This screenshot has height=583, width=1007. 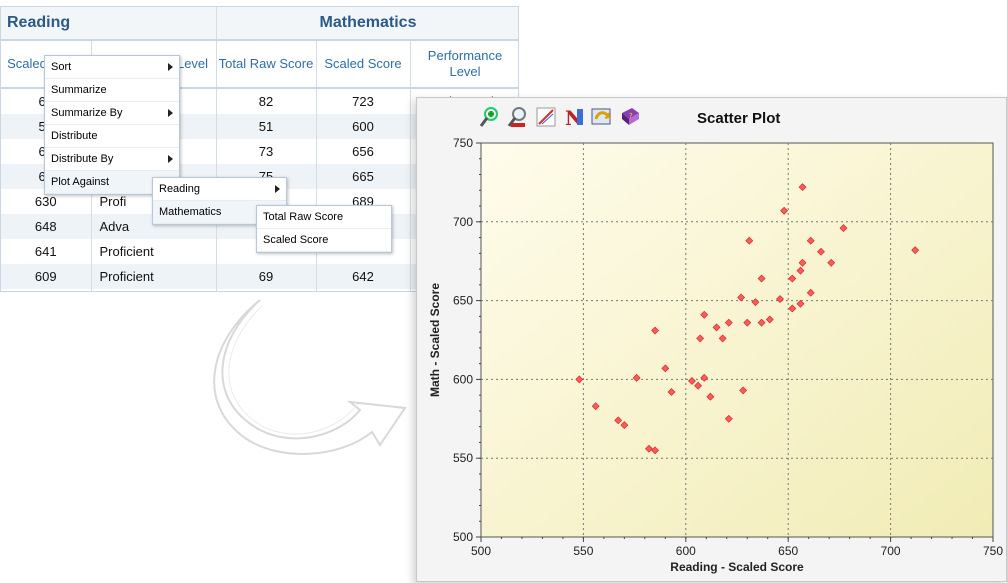 What do you see at coordinates (891, 551) in the screenshot?
I see `x-tick-label: 700` at bounding box center [891, 551].